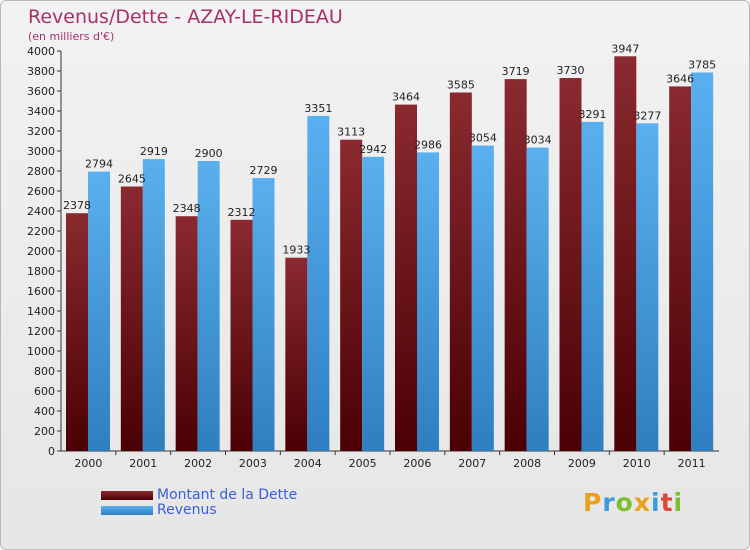 The height and width of the screenshot is (550, 750). Describe the element at coordinates (41, 131) in the screenshot. I see `y-tick-label: 3200` at that location.